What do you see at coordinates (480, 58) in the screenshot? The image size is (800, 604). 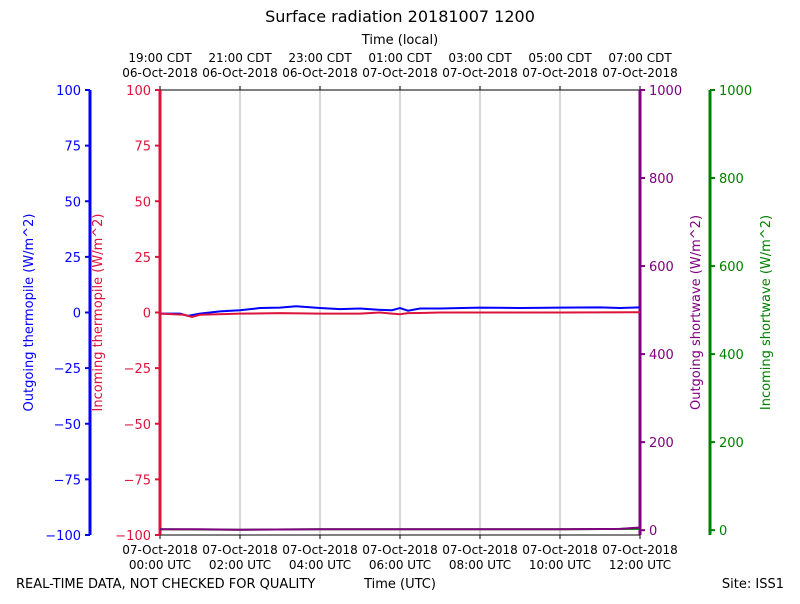 I see `top-tick-label-time: 03:00 CDT` at bounding box center [480, 58].